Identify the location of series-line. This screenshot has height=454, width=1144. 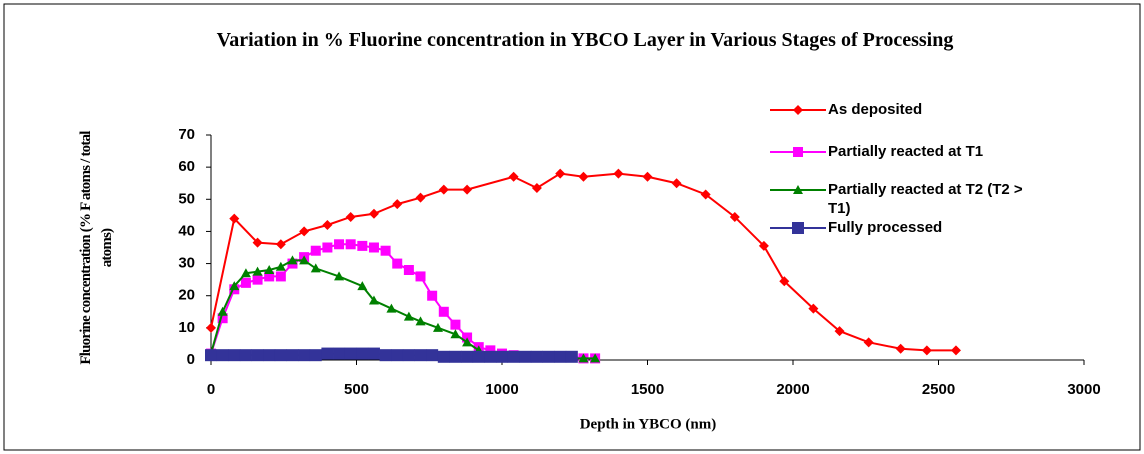
(403, 301).